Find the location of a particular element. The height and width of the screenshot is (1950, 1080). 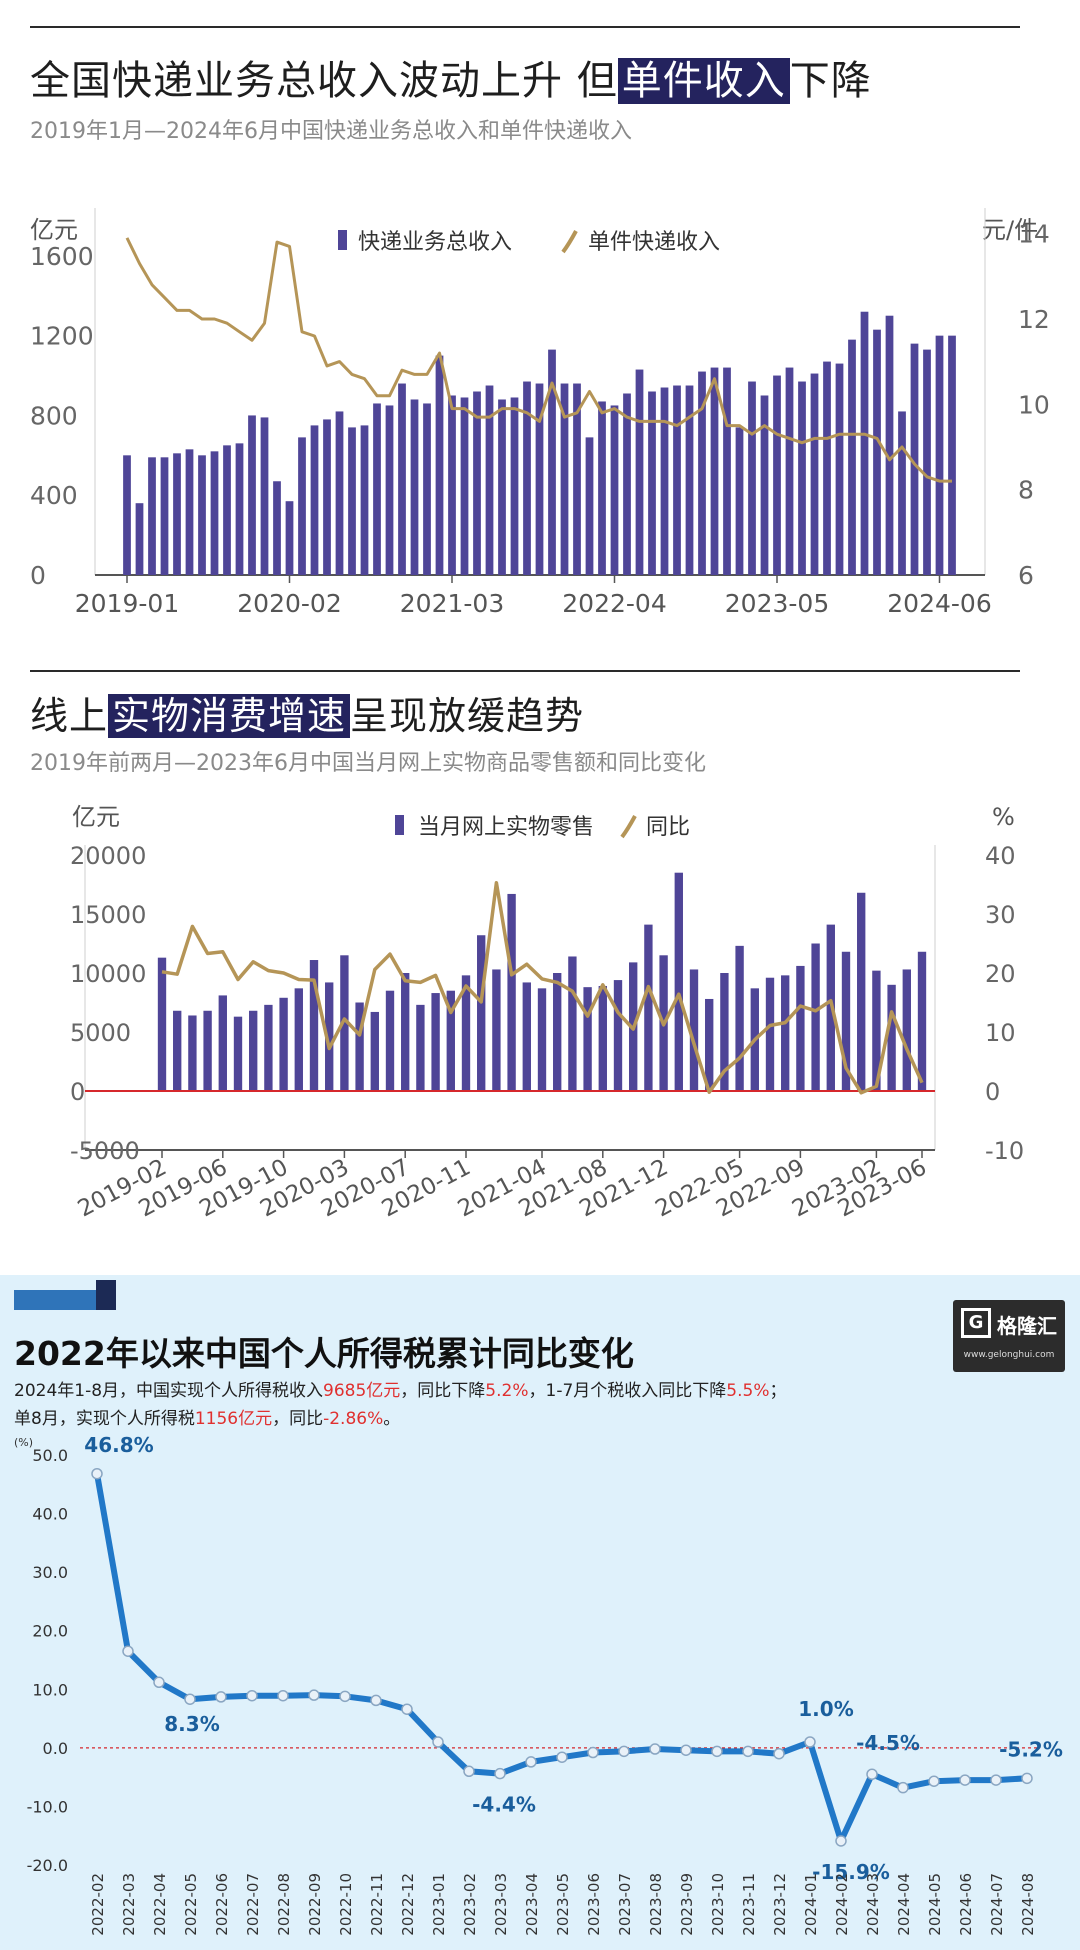

right-tick-label: 8 is located at coordinates (1026, 490).